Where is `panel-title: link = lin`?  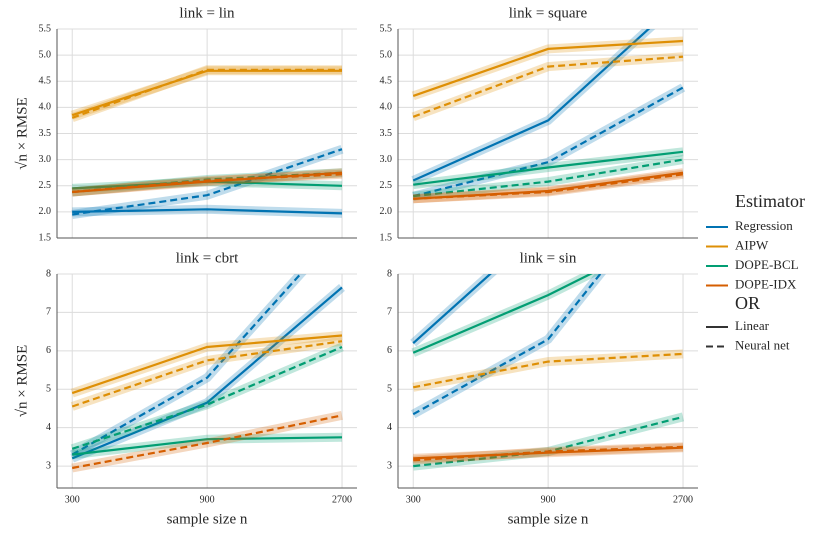
panel-title: link = lin is located at coordinates (207, 13).